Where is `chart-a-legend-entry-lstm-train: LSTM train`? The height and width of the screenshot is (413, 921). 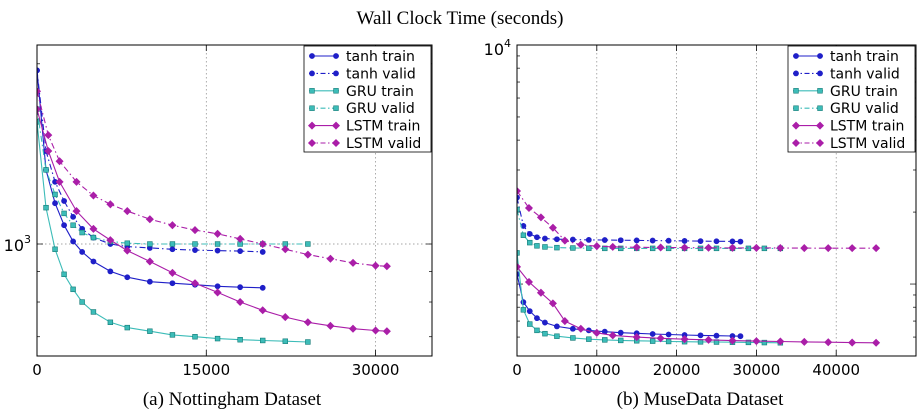
chart-a-legend-entry-lstm-train: LSTM train is located at coordinates (363, 127).